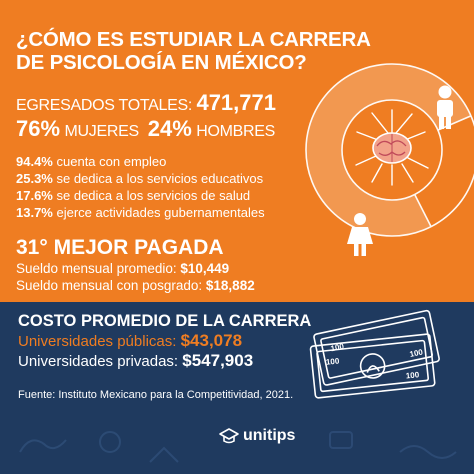 This screenshot has width=474, height=474. I want to click on gender-donut-illustration, so click(389, 159).